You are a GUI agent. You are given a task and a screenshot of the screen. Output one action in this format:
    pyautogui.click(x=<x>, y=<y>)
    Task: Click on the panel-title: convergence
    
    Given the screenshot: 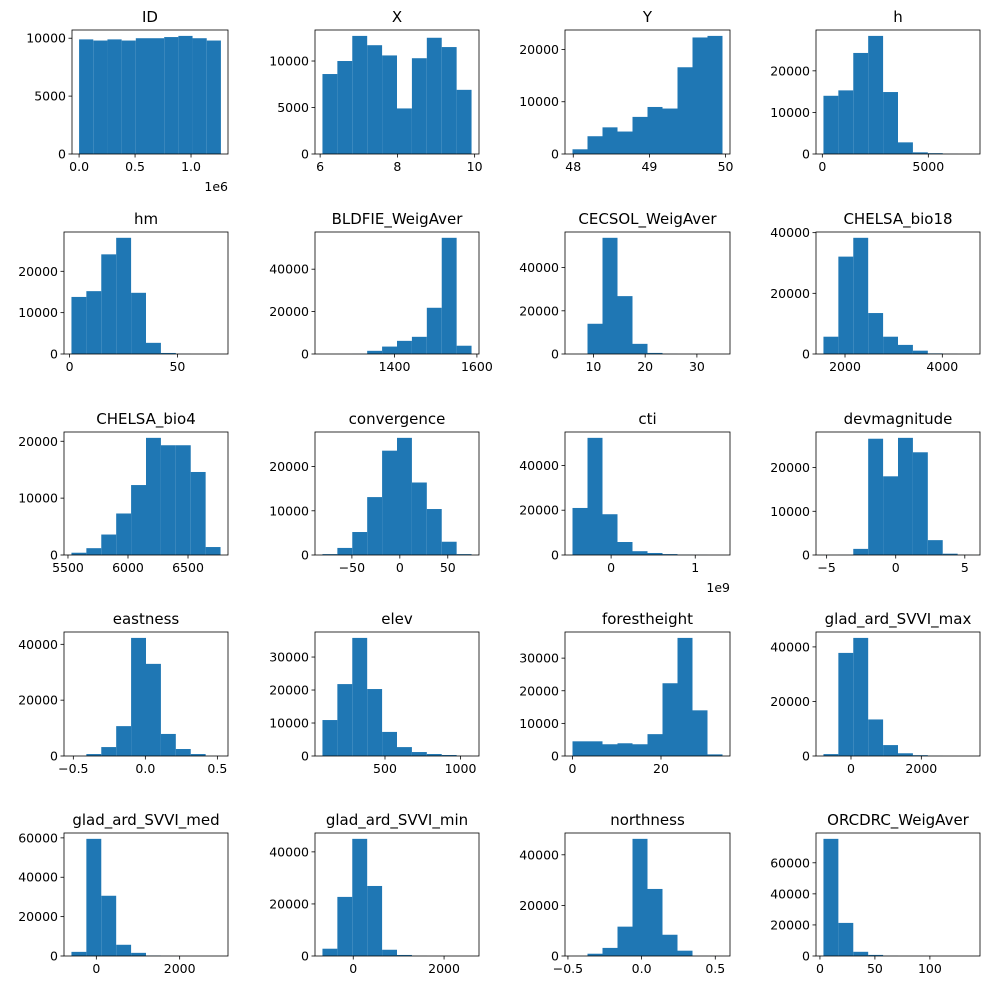 What is the action you would take?
    pyautogui.click(x=397, y=419)
    